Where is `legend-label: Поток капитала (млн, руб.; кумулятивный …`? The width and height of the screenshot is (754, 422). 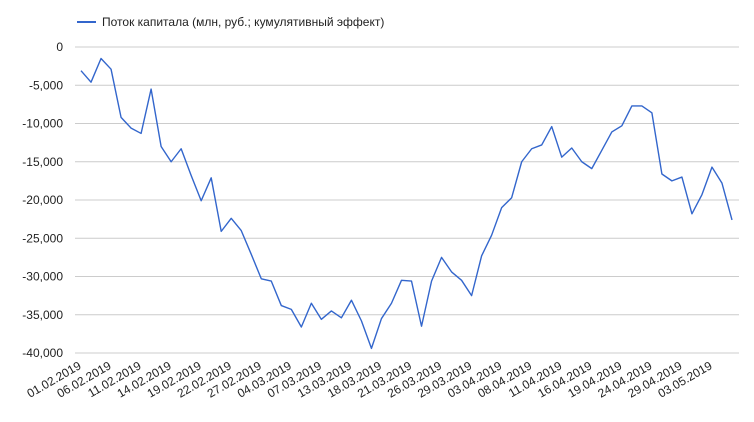
legend-label: Поток капитала (млн, руб.; кумулятивный … is located at coordinates (243, 22).